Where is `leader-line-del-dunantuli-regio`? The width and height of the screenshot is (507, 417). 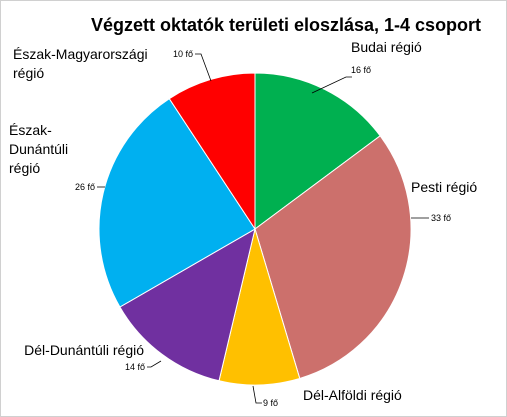 leader-line-del-dunantuli-regio is located at coordinates (154, 364).